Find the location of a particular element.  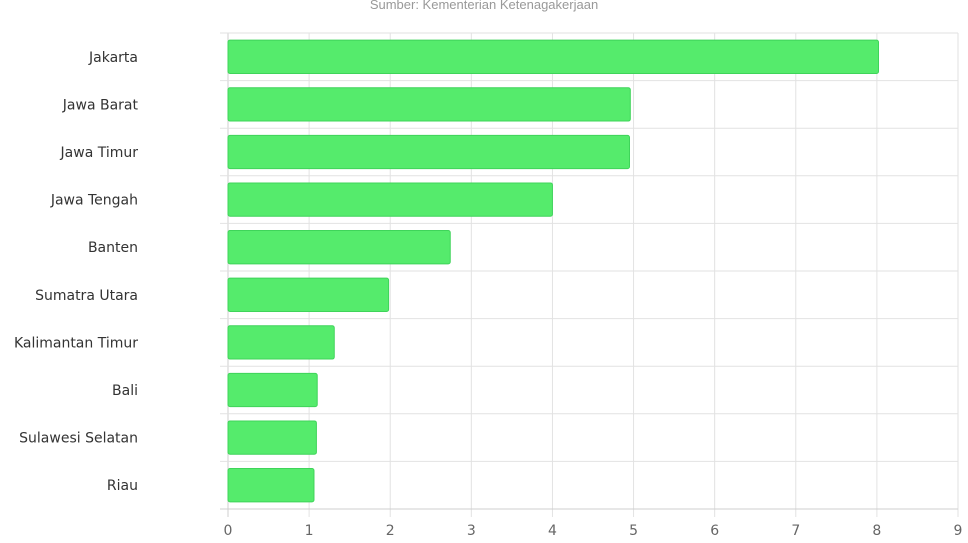

x-tick-label: 1 is located at coordinates (309, 531).